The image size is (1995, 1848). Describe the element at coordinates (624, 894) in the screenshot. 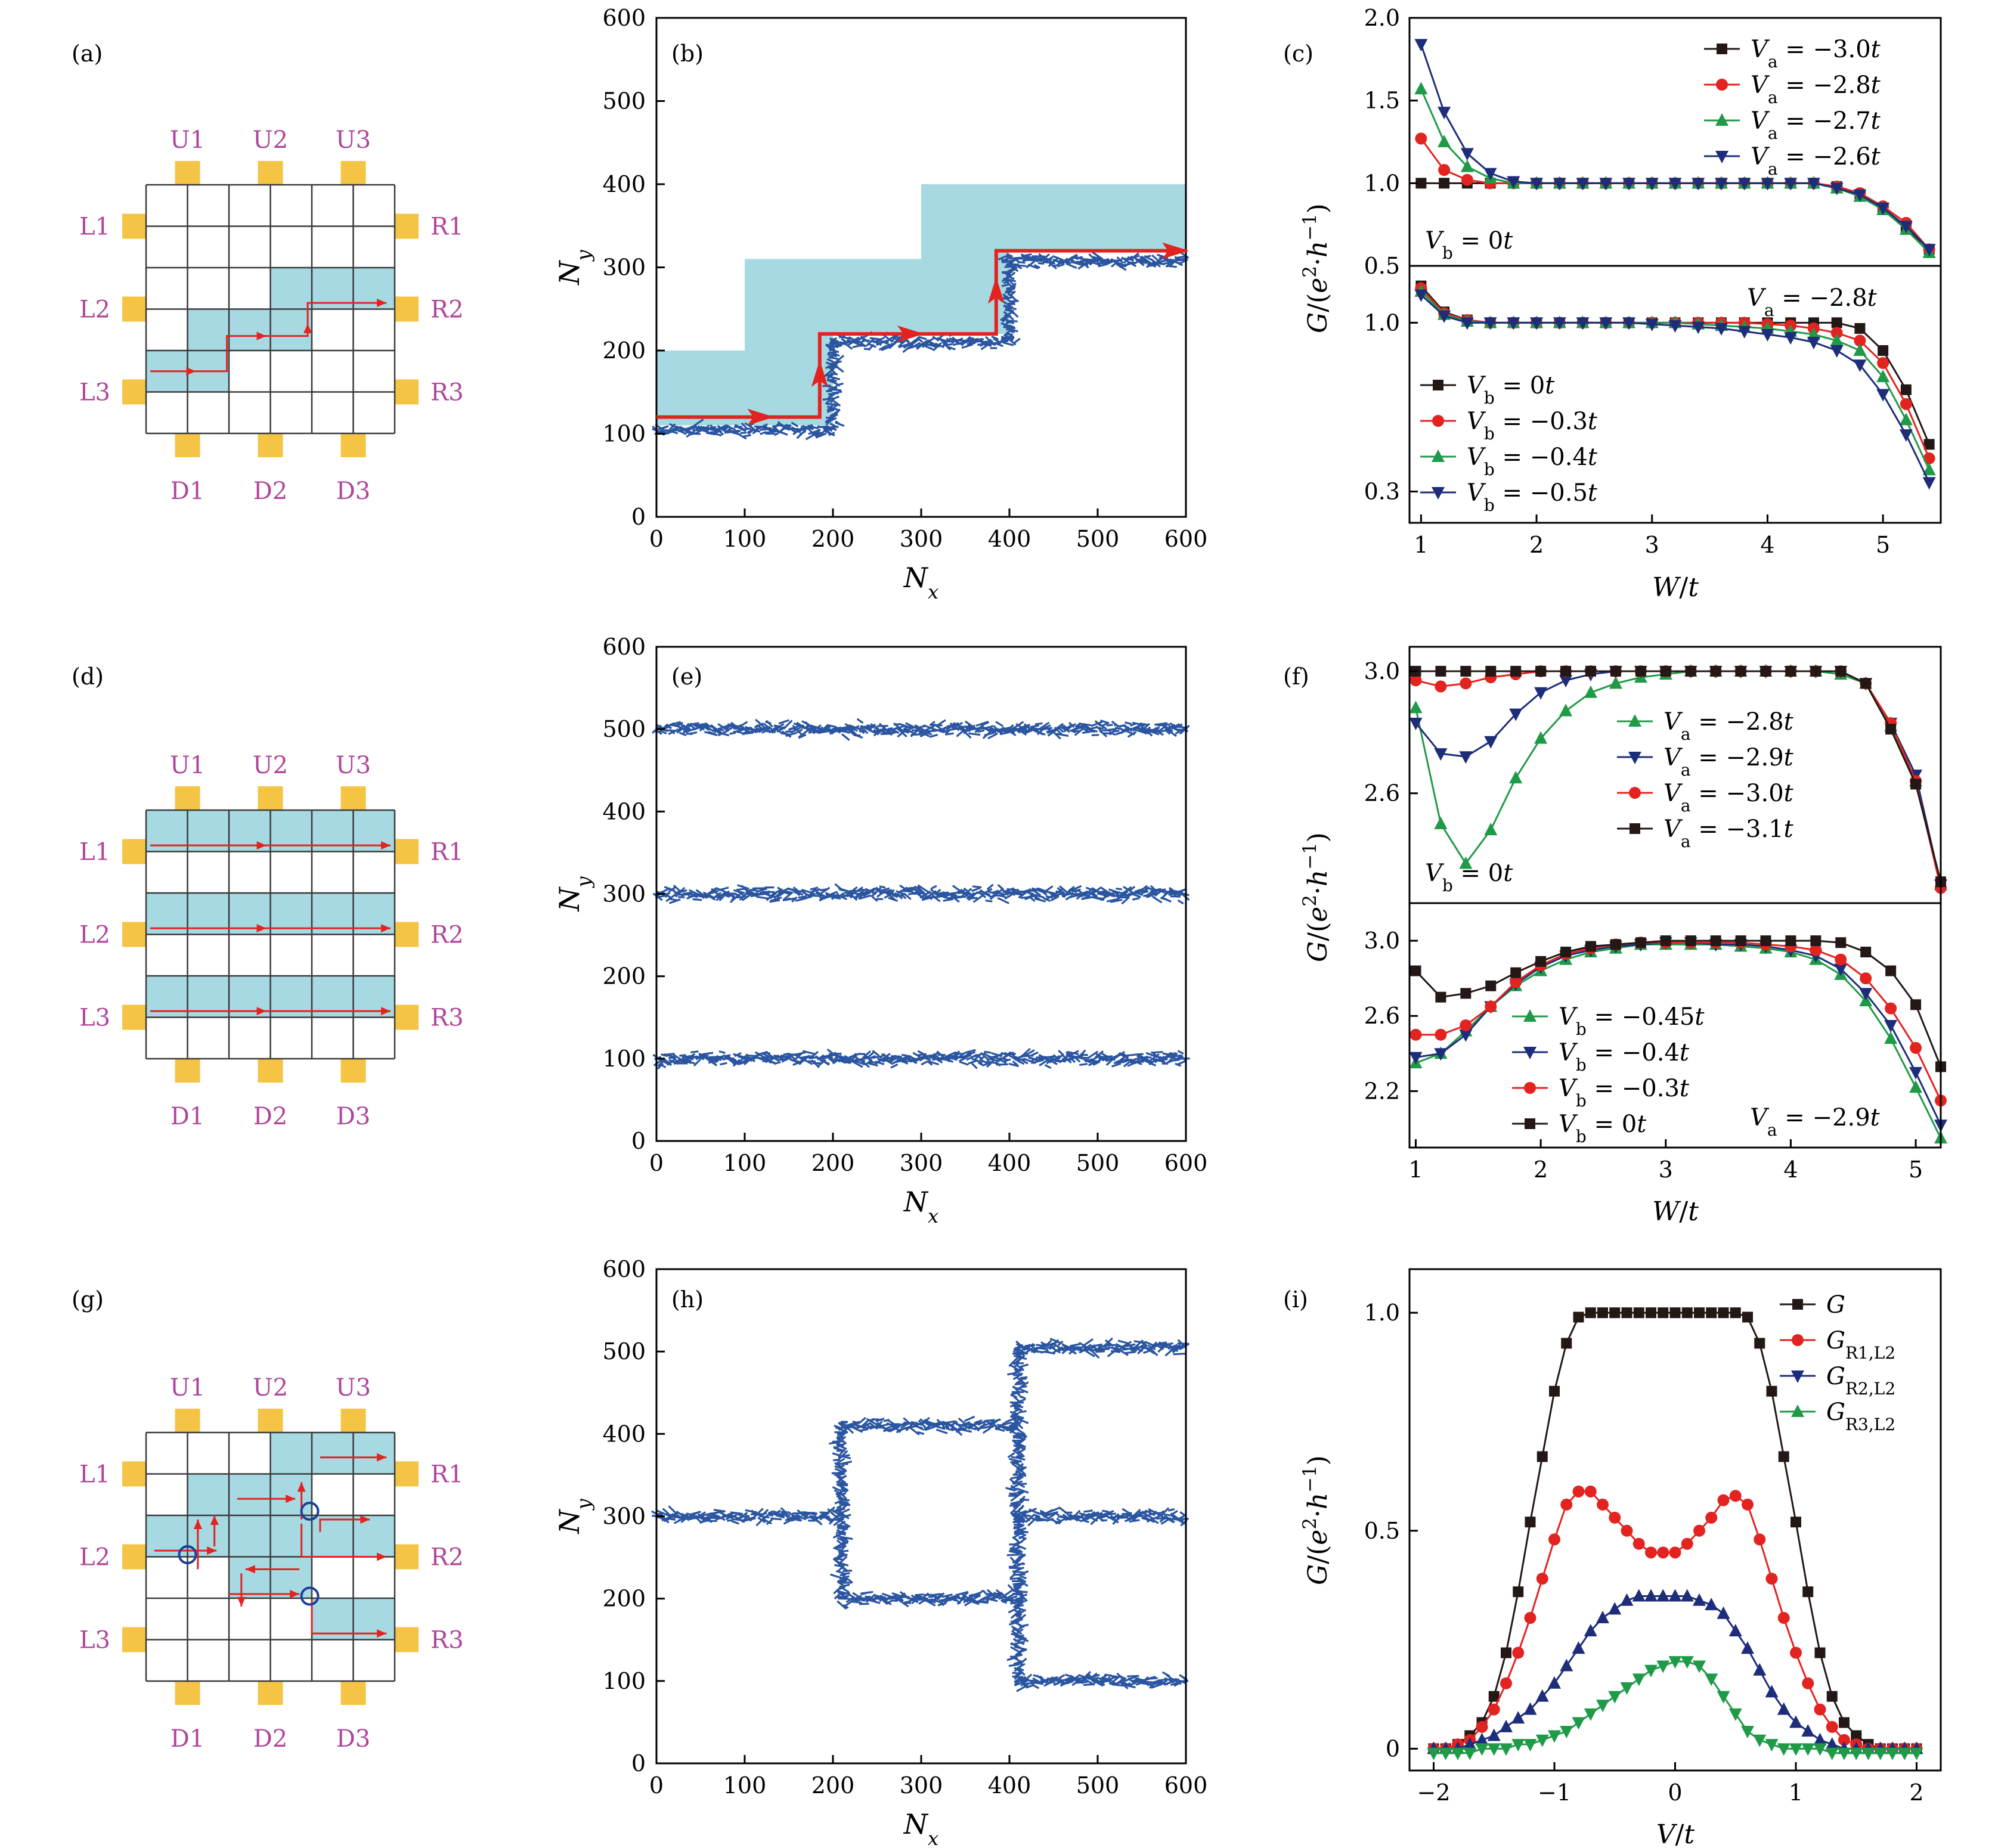

I see `y-tick-label: 300` at that location.